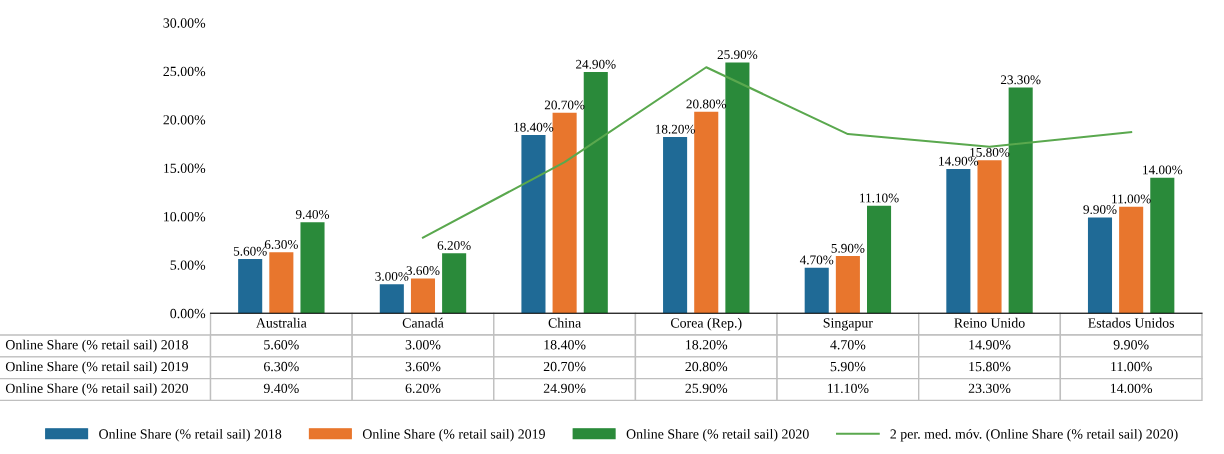 The height and width of the screenshot is (454, 1224). I want to click on y-tick-label: 10.00%, so click(185, 216).